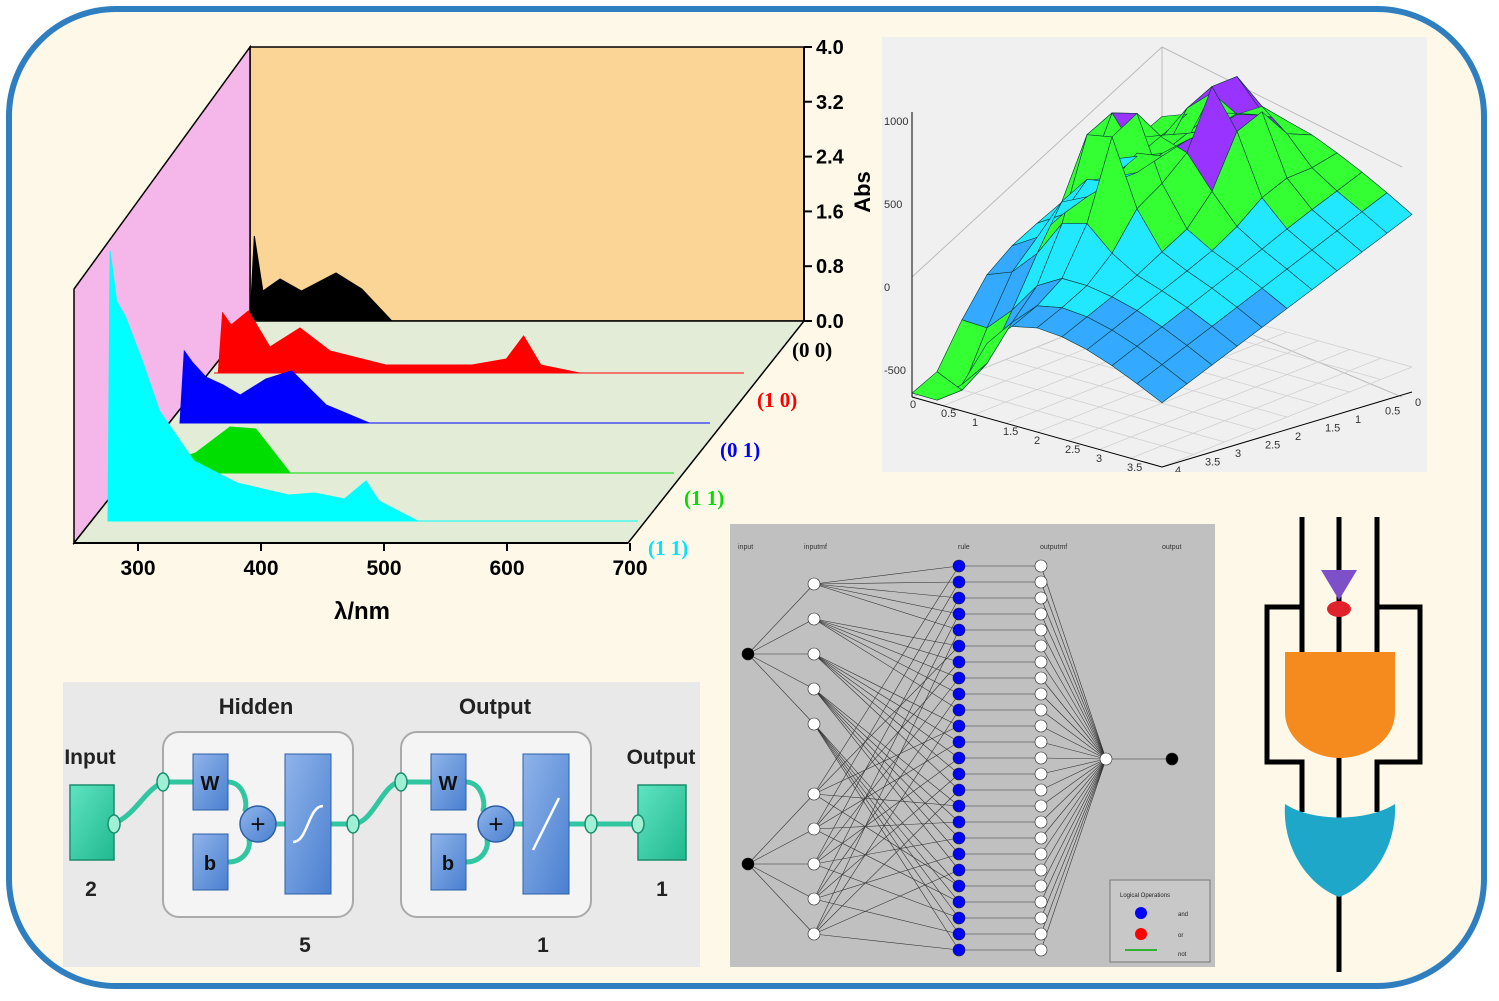 This screenshot has width=1499, height=1001. Describe the element at coordinates (815, 547) in the screenshot. I see `anfis-column-label: inputmf` at that location.